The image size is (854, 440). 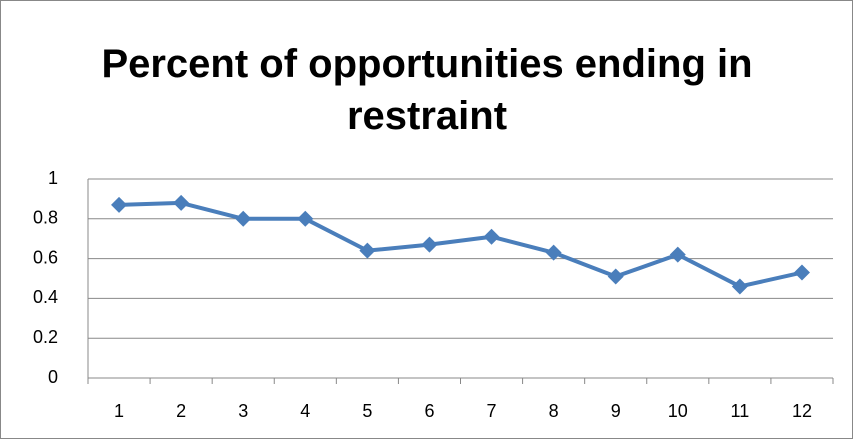 What do you see at coordinates (45, 297) in the screenshot?
I see `y-tick-label: 0.4` at bounding box center [45, 297].